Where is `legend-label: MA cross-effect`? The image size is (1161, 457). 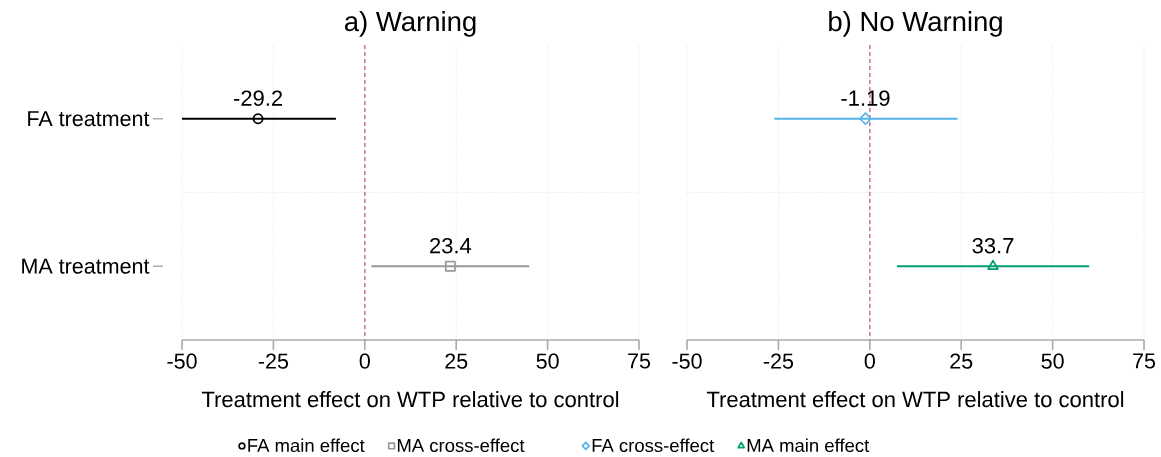
legend-label: MA cross-effect is located at coordinates (461, 445).